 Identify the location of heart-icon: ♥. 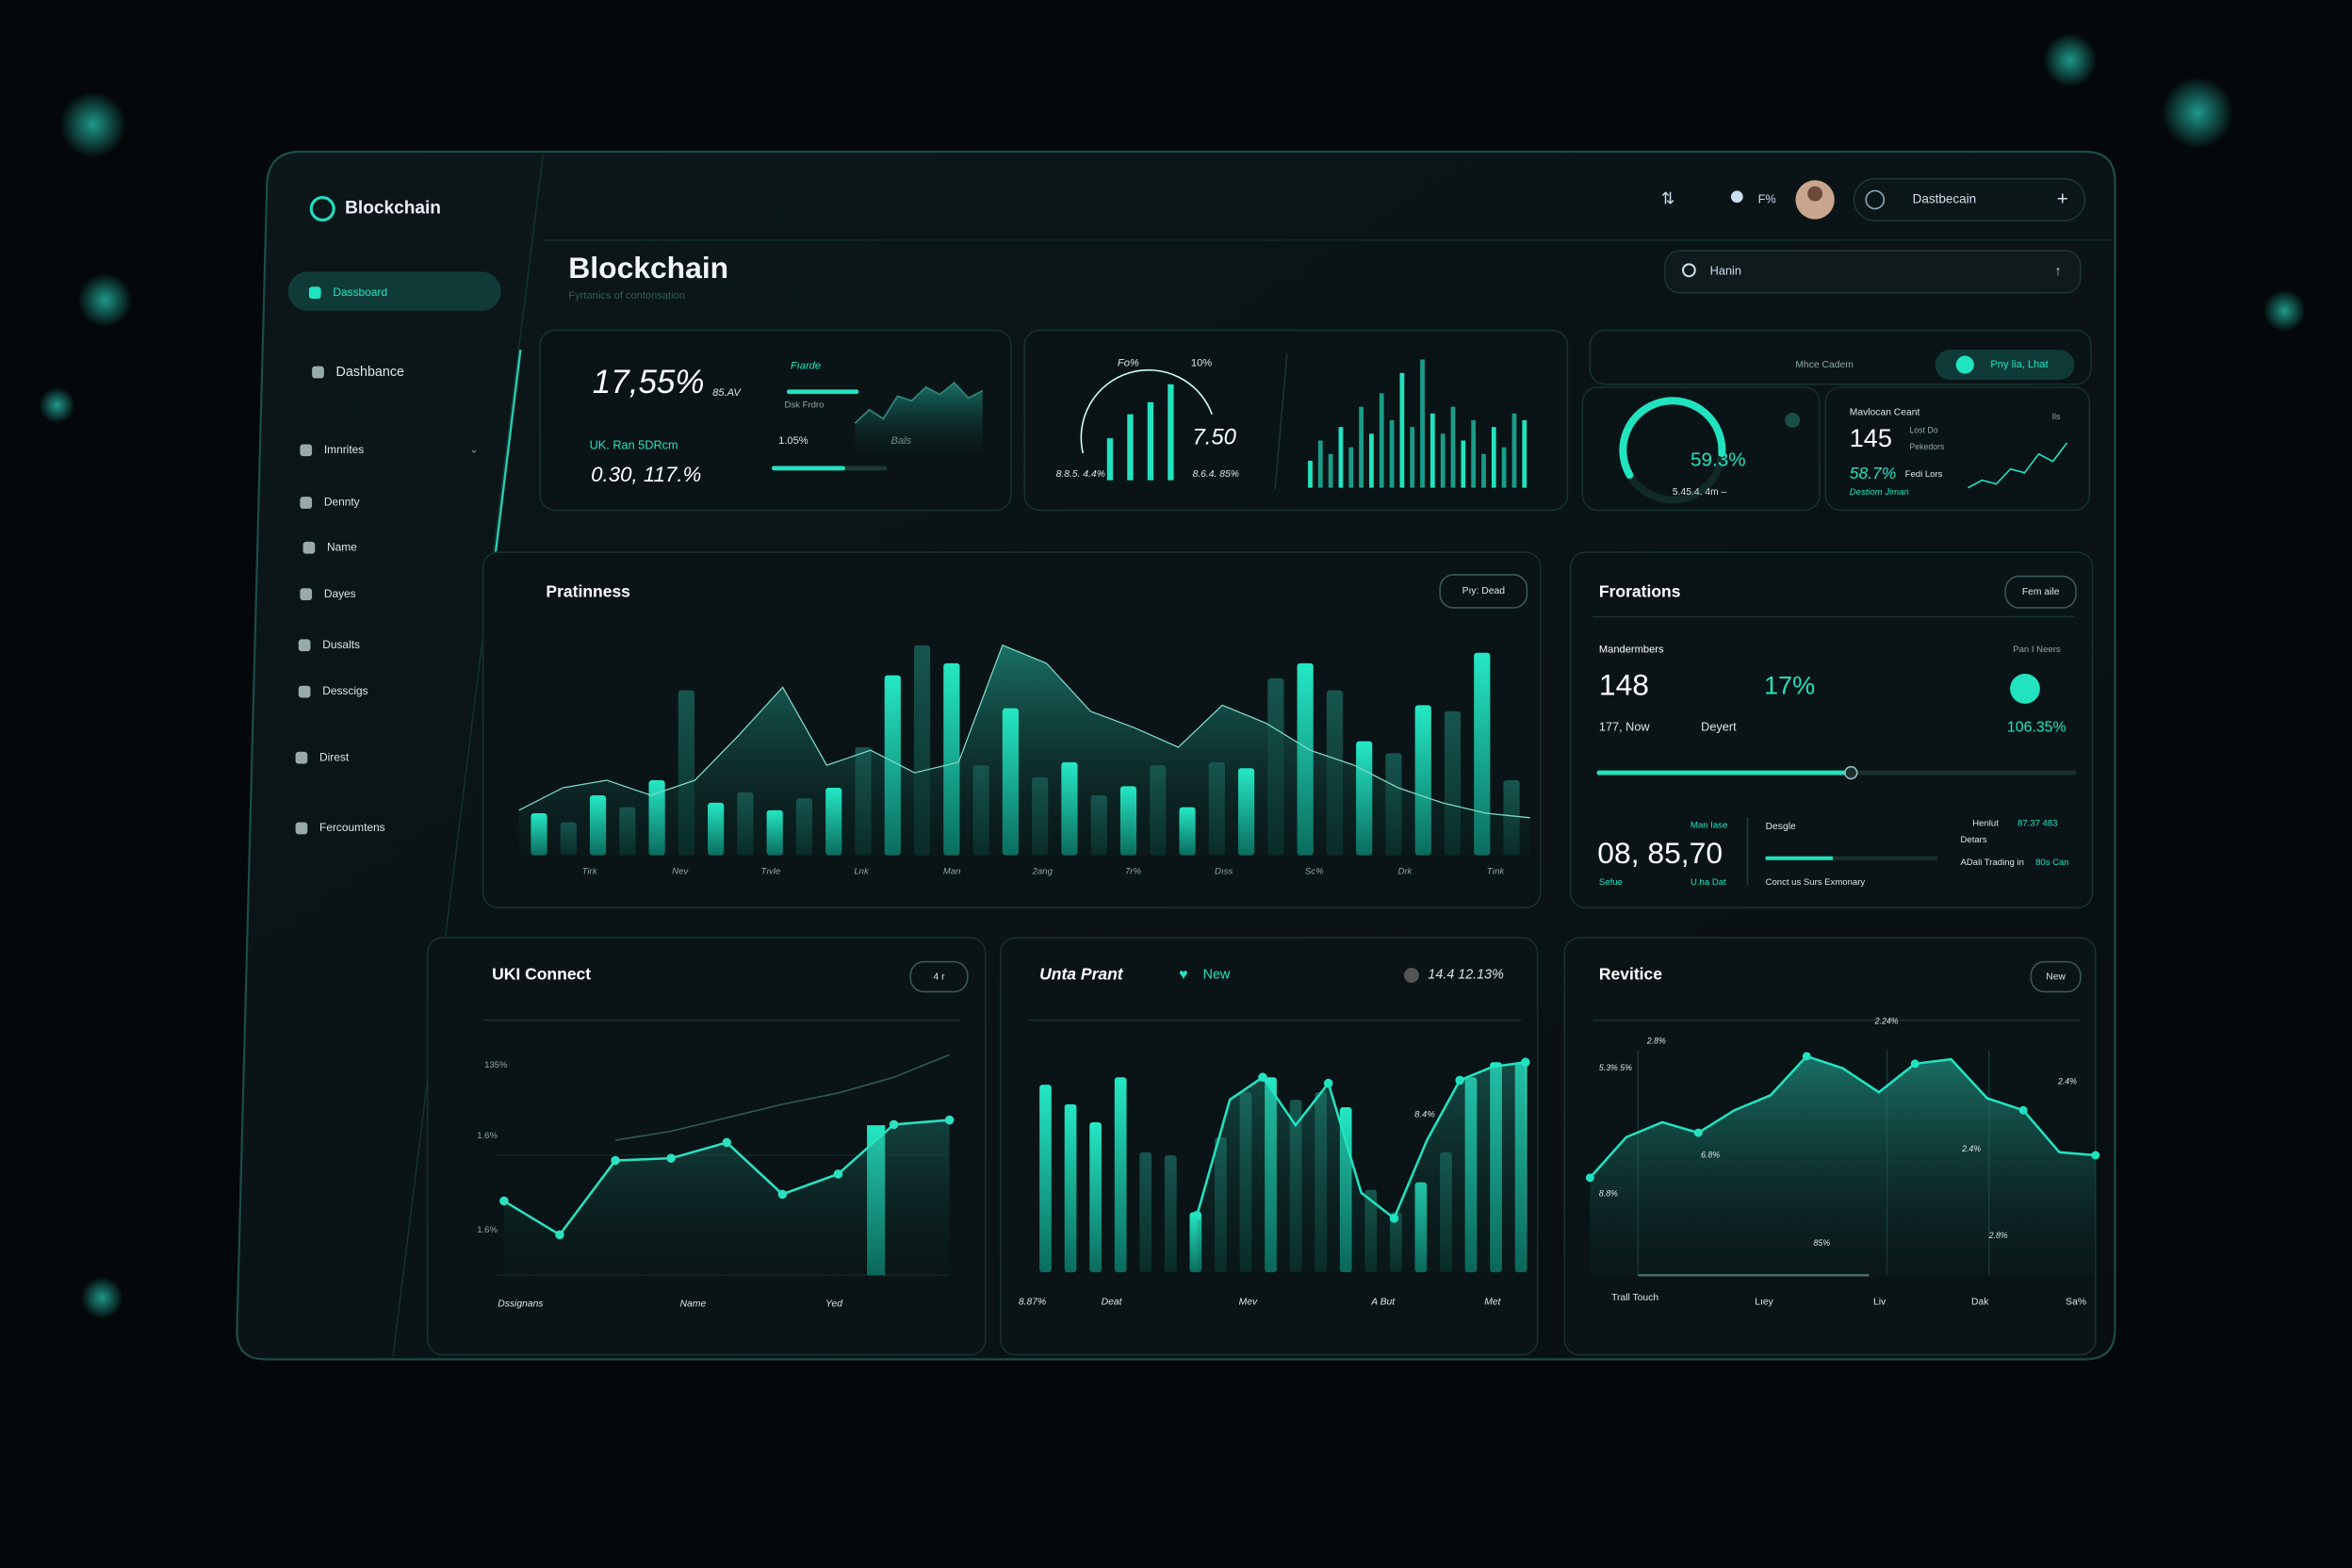
(1183, 975).